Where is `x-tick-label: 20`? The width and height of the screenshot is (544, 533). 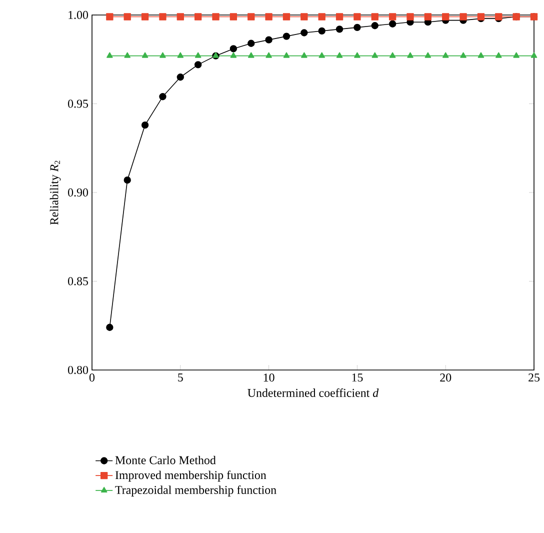 x-tick-label: 20 is located at coordinates (446, 378).